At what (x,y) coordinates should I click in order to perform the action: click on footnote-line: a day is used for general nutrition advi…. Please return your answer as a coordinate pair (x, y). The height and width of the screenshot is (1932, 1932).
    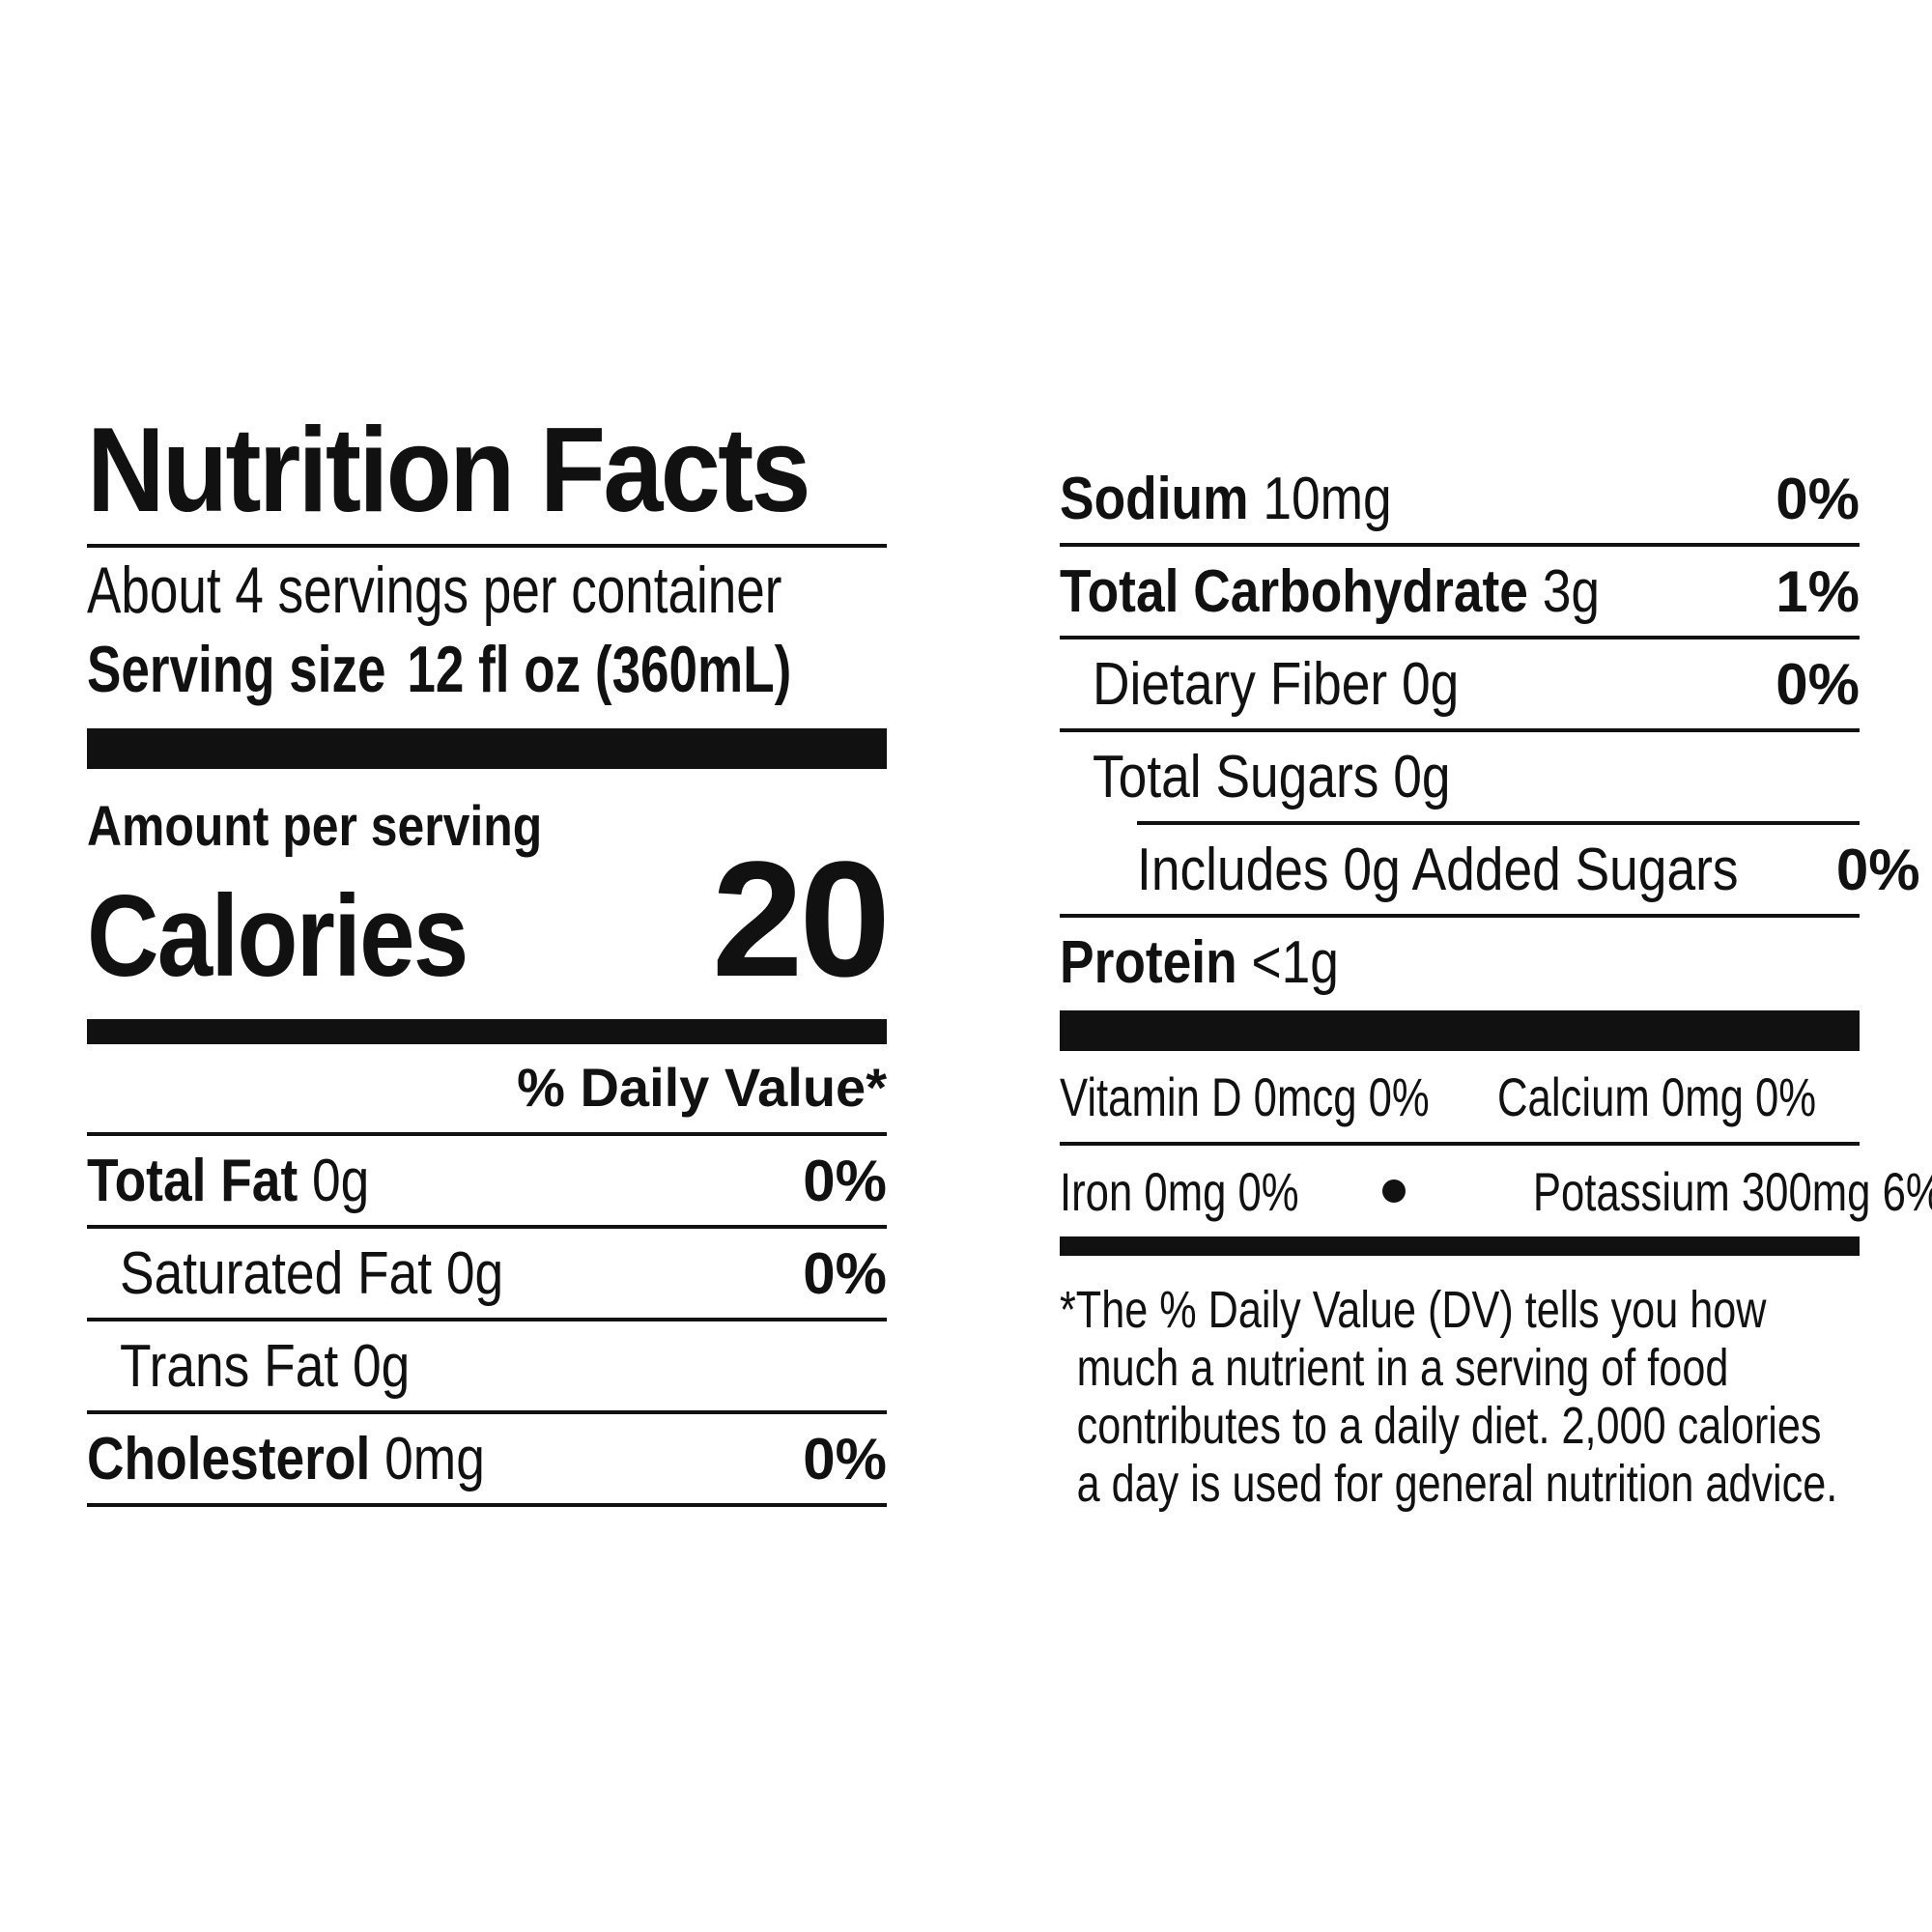
    Looking at the image, I should click on (1457, 1484).